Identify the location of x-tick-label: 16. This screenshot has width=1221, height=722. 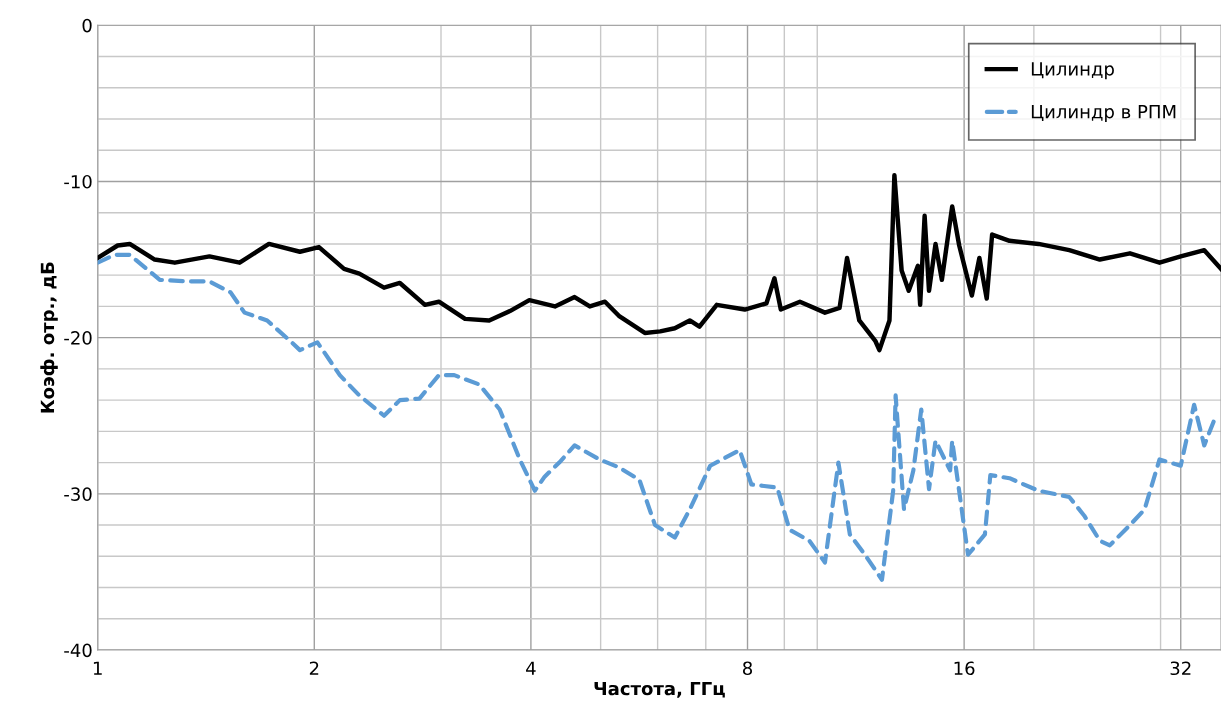
(964, 668).